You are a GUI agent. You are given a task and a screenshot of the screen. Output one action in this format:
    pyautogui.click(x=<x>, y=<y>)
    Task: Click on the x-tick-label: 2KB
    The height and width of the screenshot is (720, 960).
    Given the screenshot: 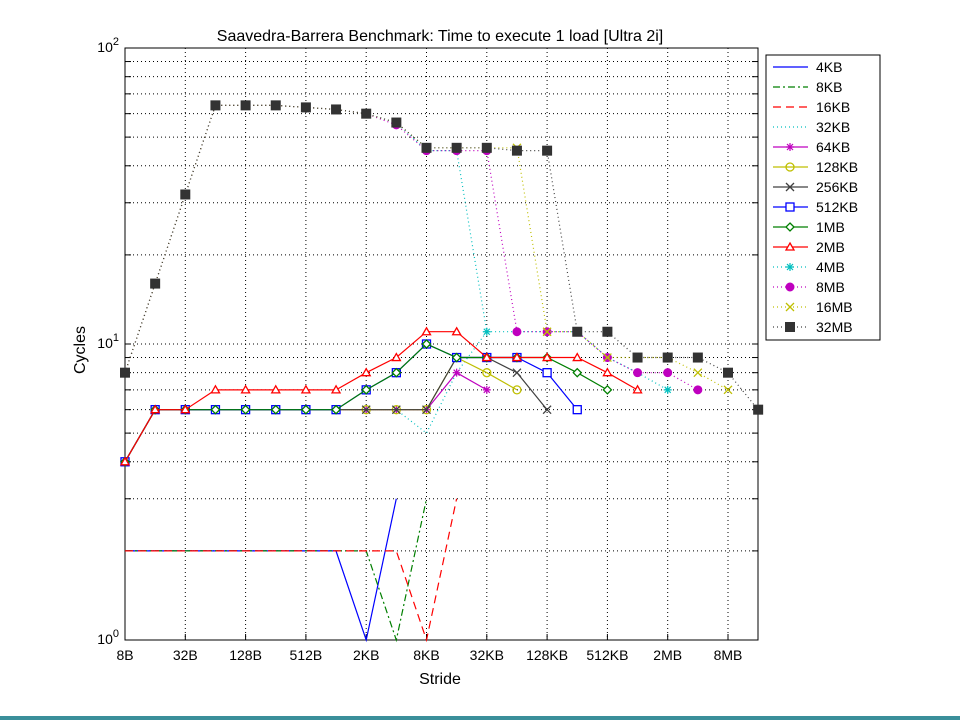 What is the action you would take?
    pyautogui.click(x=366, y=655)
    